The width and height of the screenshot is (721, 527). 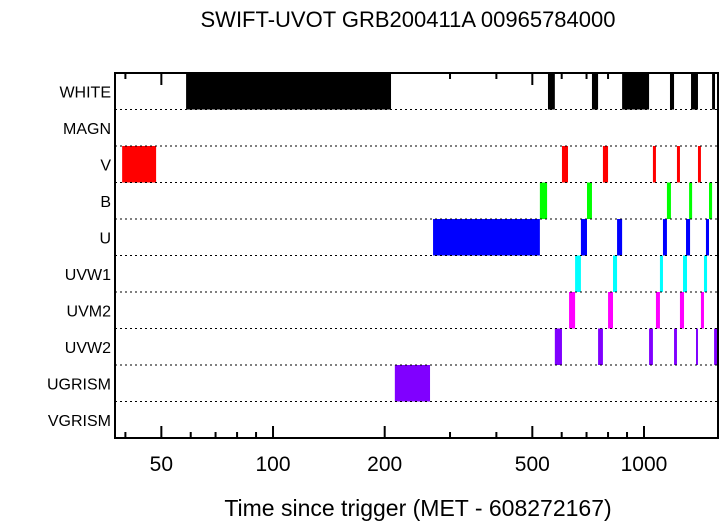 What do you see at coordinates (273, 464) in the screenshot?
I see `x-tick-label: 100` at bounding box center [273, 464].